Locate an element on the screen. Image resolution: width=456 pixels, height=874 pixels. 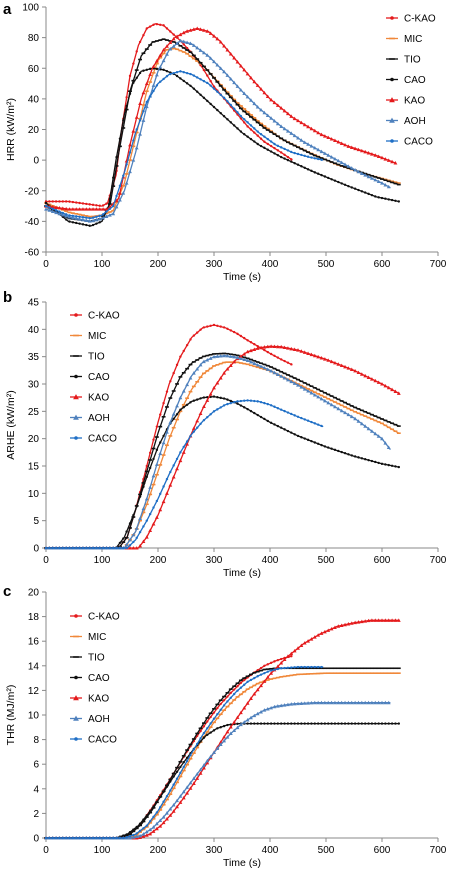
series-caco is located at coordinates (184, 752).